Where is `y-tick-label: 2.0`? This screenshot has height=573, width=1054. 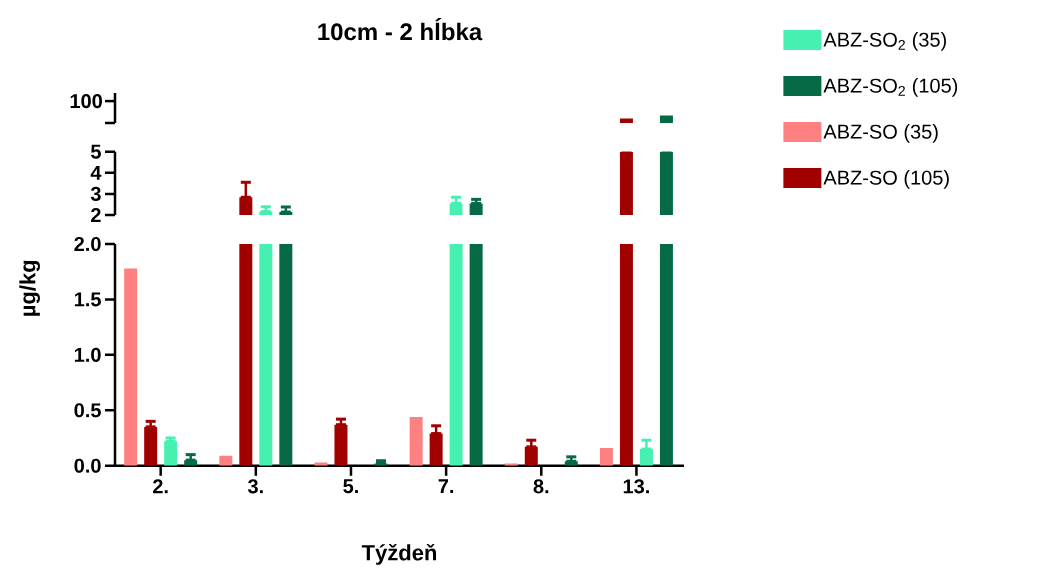
y-tick-label: 2.0 is located at coordinates (87, 244).